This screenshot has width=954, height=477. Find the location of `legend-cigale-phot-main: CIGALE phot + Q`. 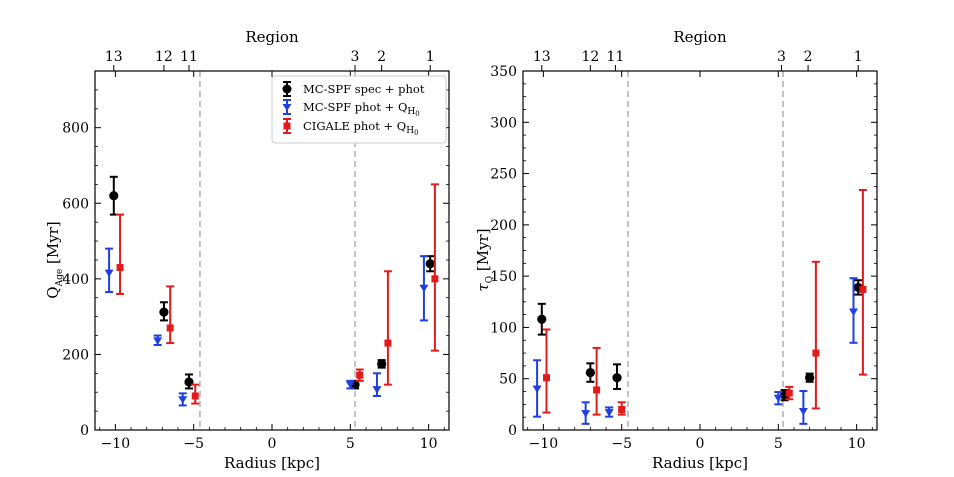

legend-cigale-phot-main: CIGALE phot + Q is located at coordinates (354, 126).